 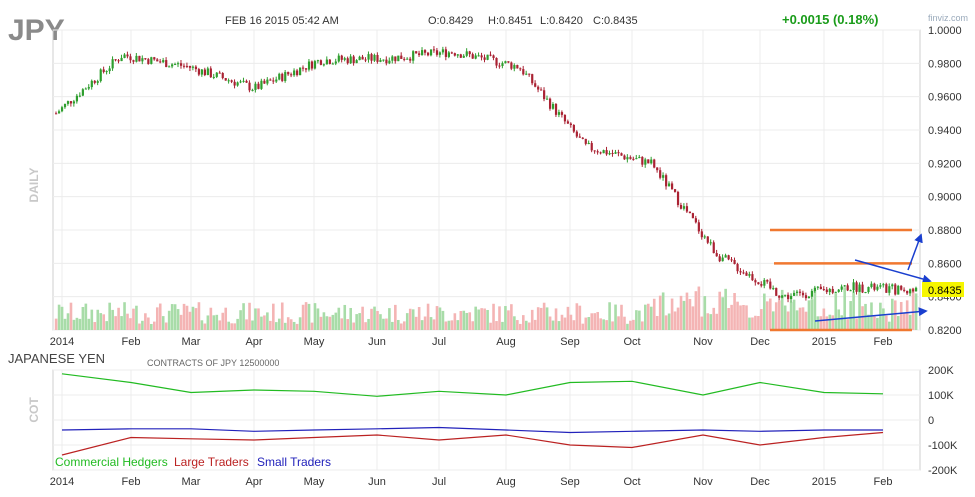 I want to click on price-y-tick: 0.9000, so click(x=945, y=198).